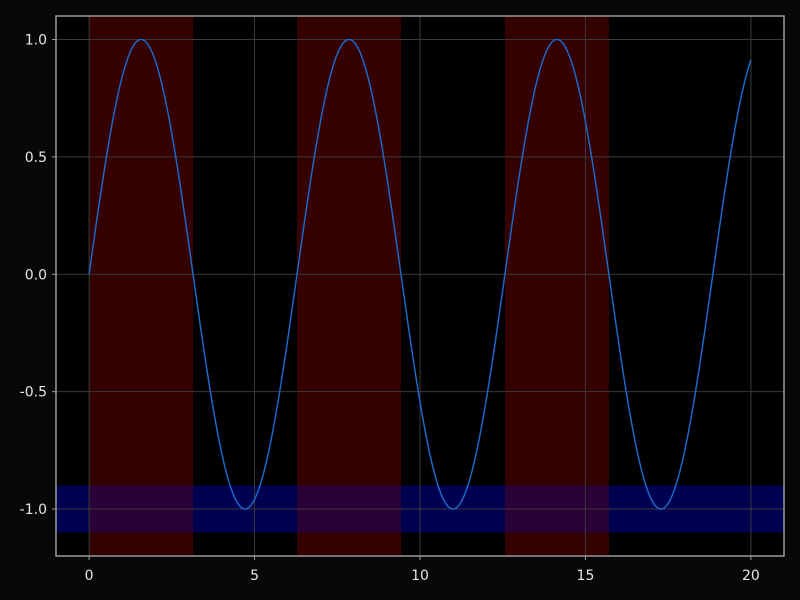 This screenshot has width=800, height=600. Describe the element at coordinates (751, 576) in the screenshot. I see `x-tick-label: 20` at that location.